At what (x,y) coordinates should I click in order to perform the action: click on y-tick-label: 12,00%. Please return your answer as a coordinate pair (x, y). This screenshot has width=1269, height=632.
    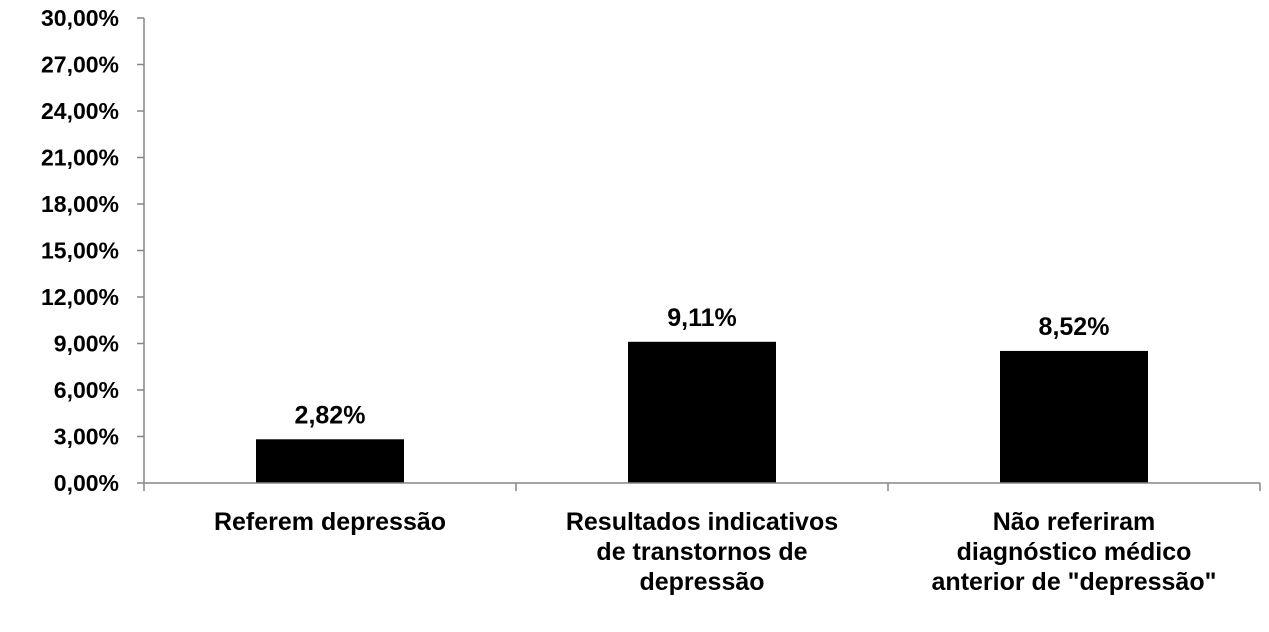
    Looking at the image, I should click on (80, 297).